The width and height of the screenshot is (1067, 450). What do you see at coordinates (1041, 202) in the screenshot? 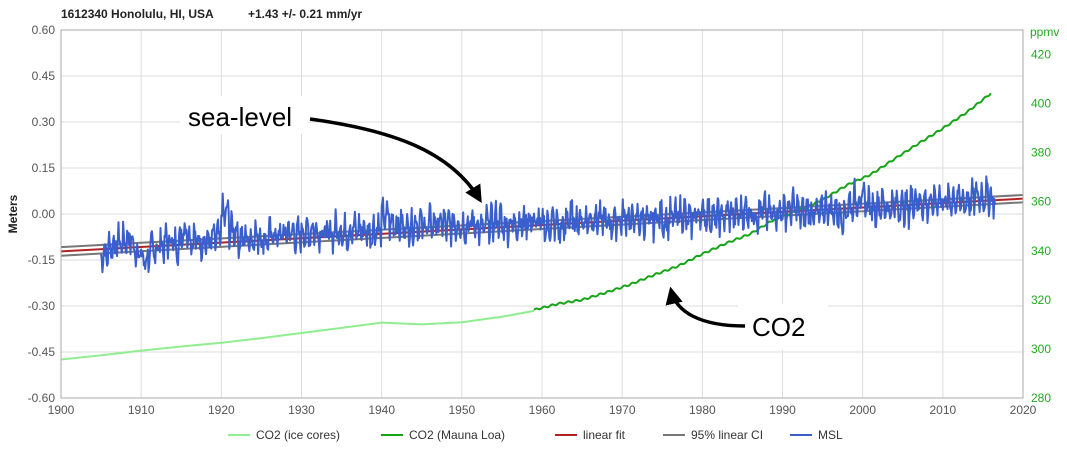
I see `y2-tick-label: 360` at bounding box center [1041, 202].